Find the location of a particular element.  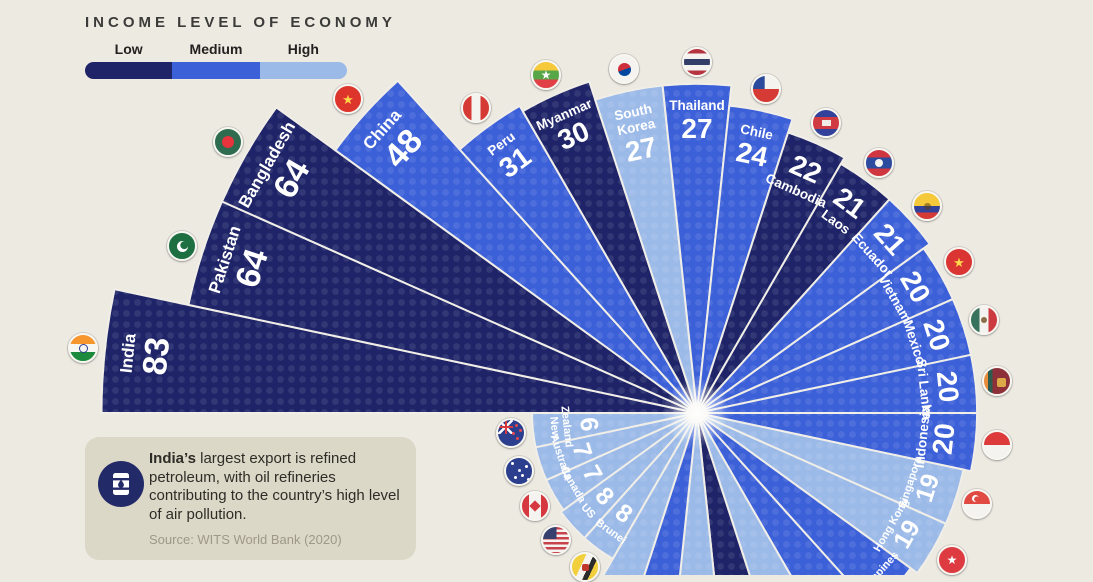

wedge-label-sri-lanka: 20 is located at coordinates (948, 387).